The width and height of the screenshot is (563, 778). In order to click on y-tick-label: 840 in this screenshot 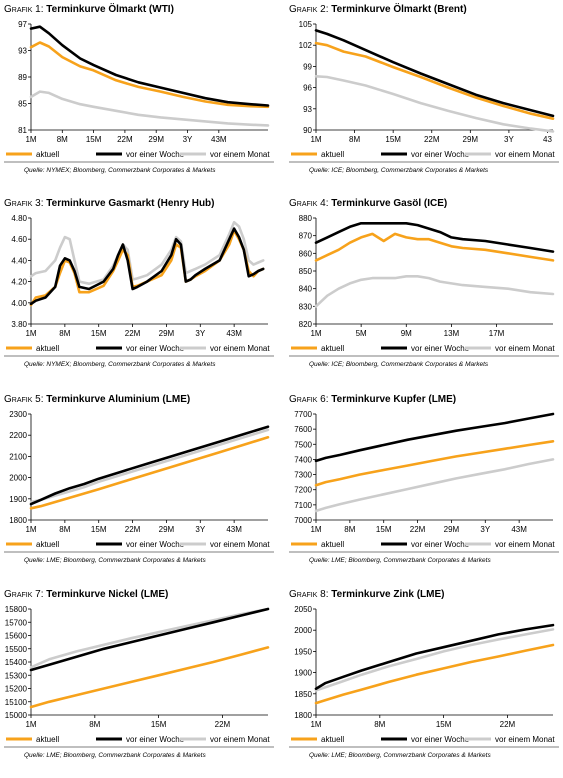, I will do `click(306, 289)`.